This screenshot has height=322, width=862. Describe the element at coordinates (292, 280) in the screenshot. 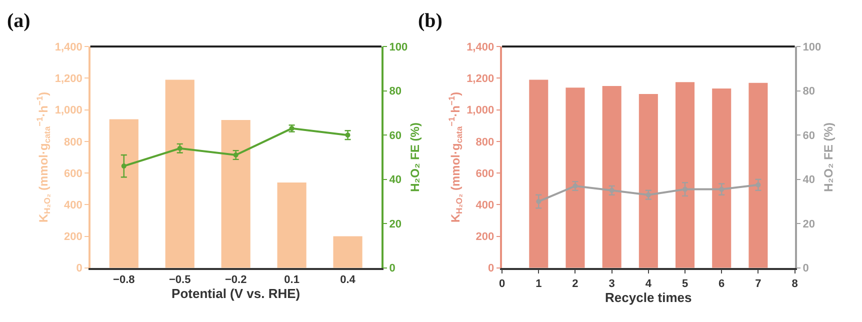

I see `x-tick-label: 0.1` at that location.